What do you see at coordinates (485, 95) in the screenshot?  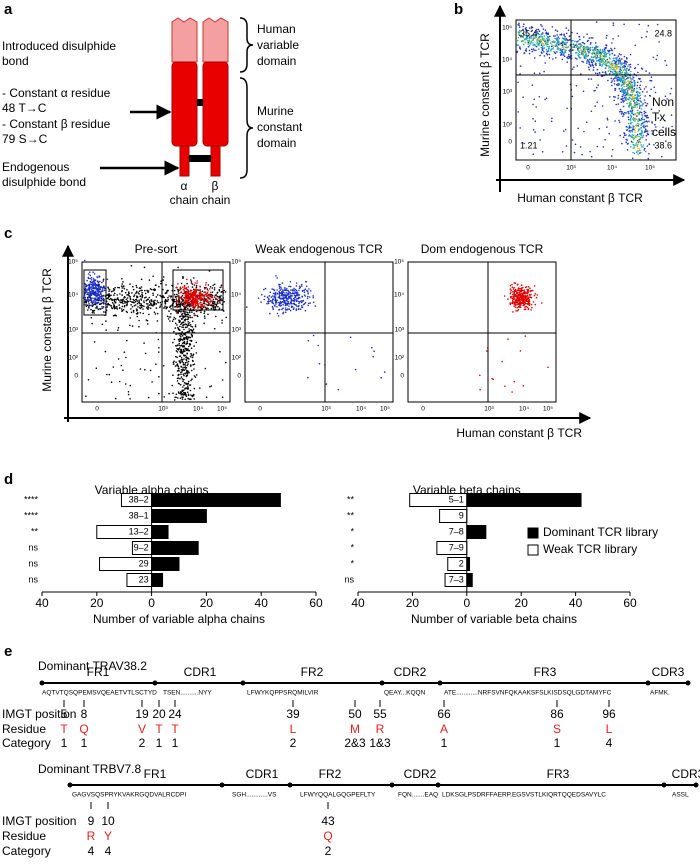 I see `y-axis-label: Murine constant β TCR` at bounding box center [485, 95].